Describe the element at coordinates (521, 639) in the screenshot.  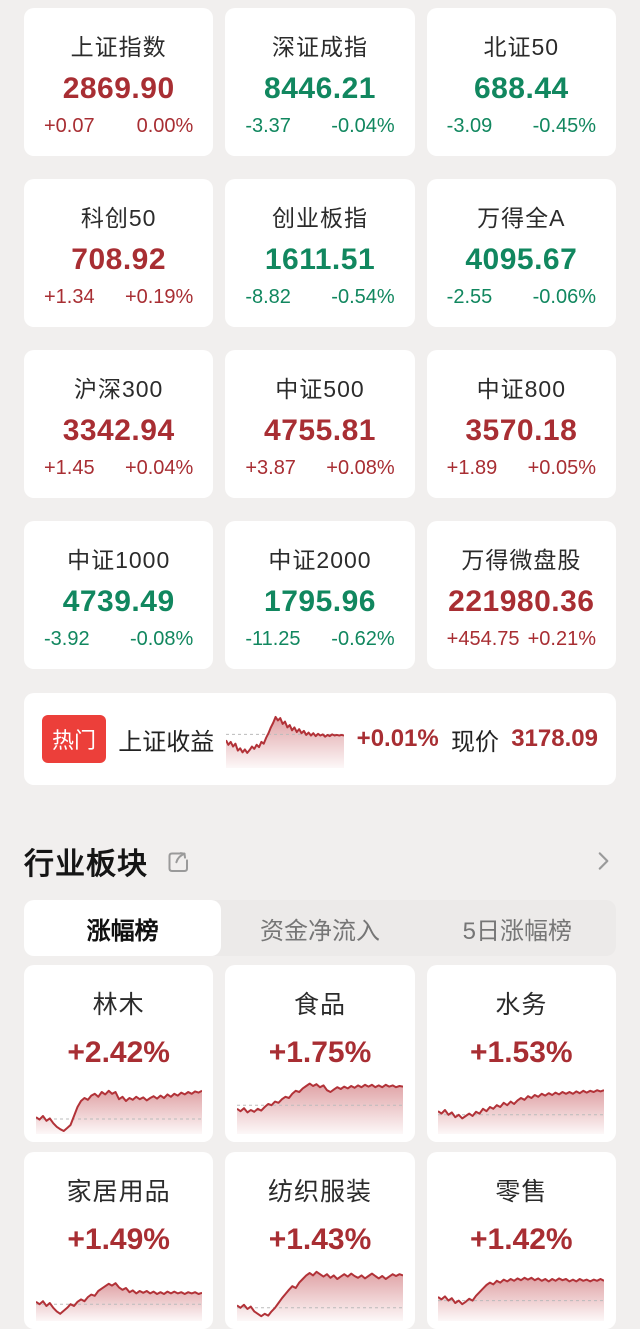
I see `index-change-row: +454.75 +0.21%` at that location.